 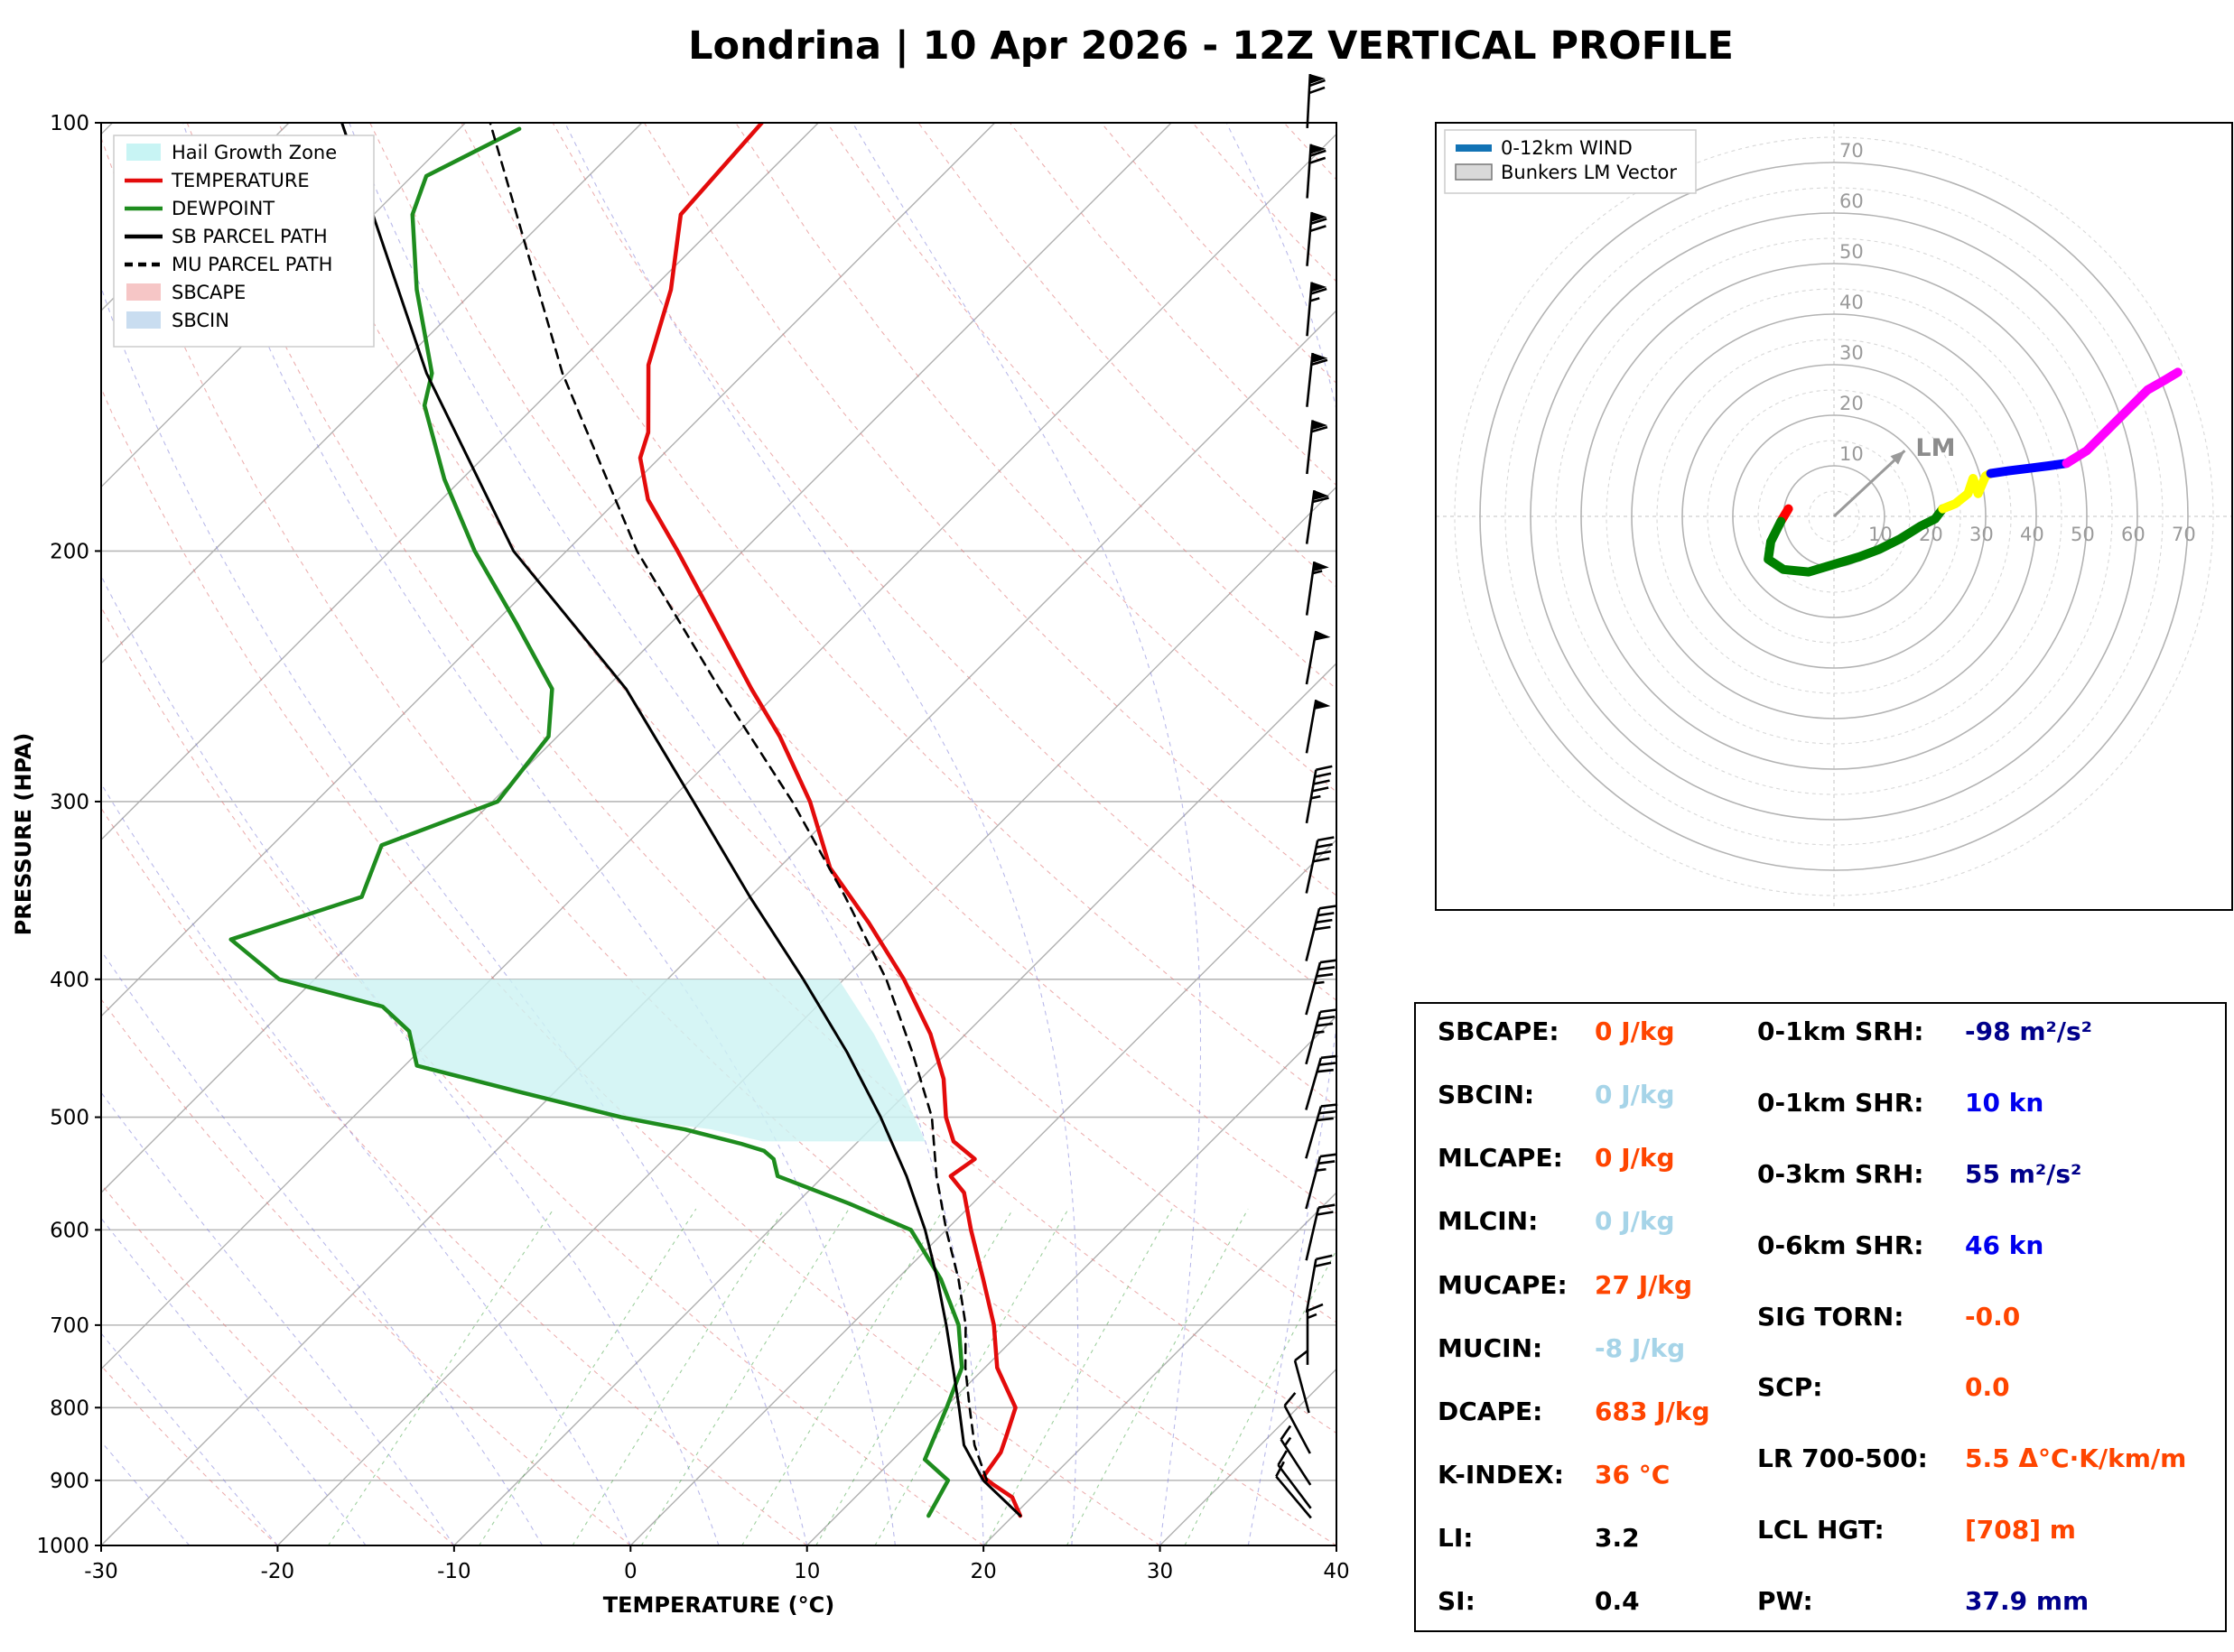 I want to click on index-value: 5.5 Δ°C·K/km/m, so click(x=2076, y=1458).